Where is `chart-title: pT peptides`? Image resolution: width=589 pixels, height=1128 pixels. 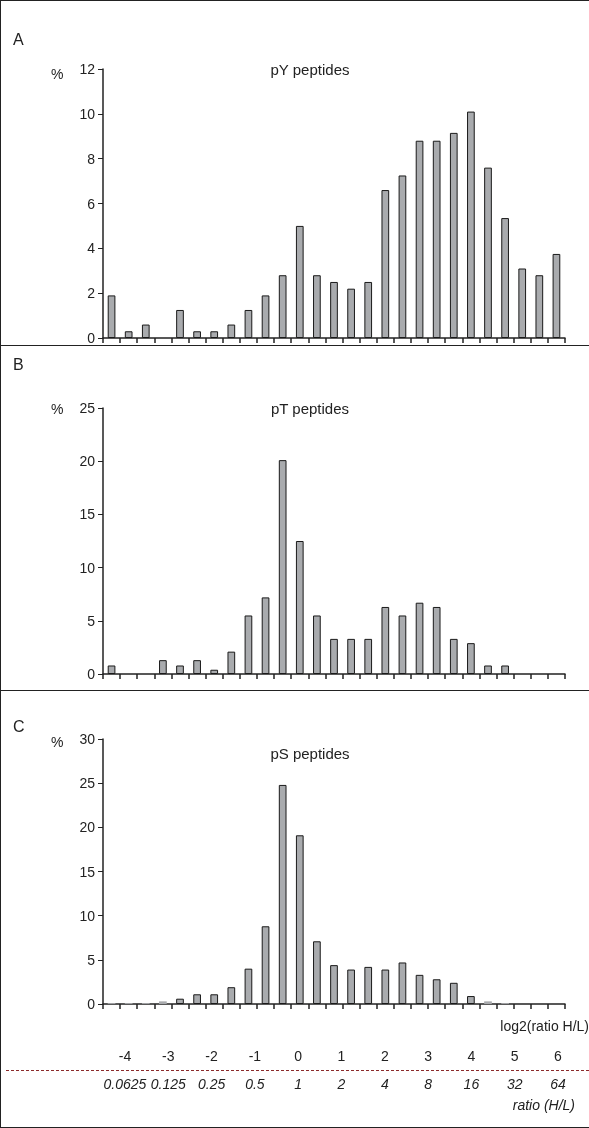
chart-title: pT peptides is located at coordinates (310, 408).